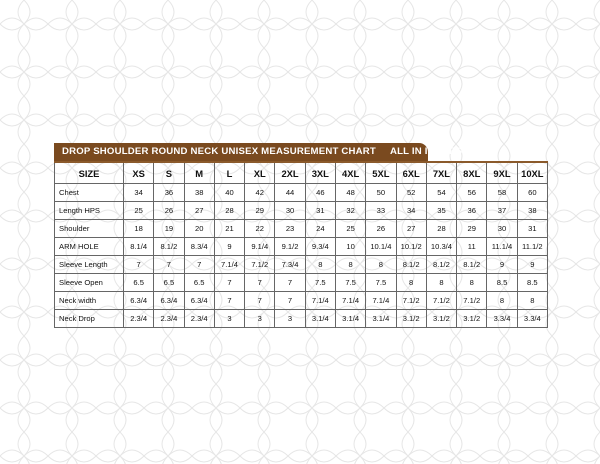 The image size is (600, 464). Describe the element at coordinates (411, 192) in the screenshot. I see `table-cell: 52` at that location.